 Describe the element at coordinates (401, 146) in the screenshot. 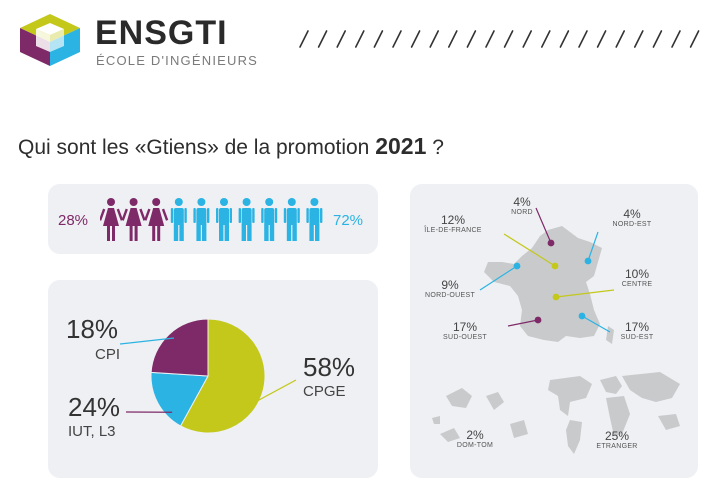

I see `title-year: 2021` at that location.